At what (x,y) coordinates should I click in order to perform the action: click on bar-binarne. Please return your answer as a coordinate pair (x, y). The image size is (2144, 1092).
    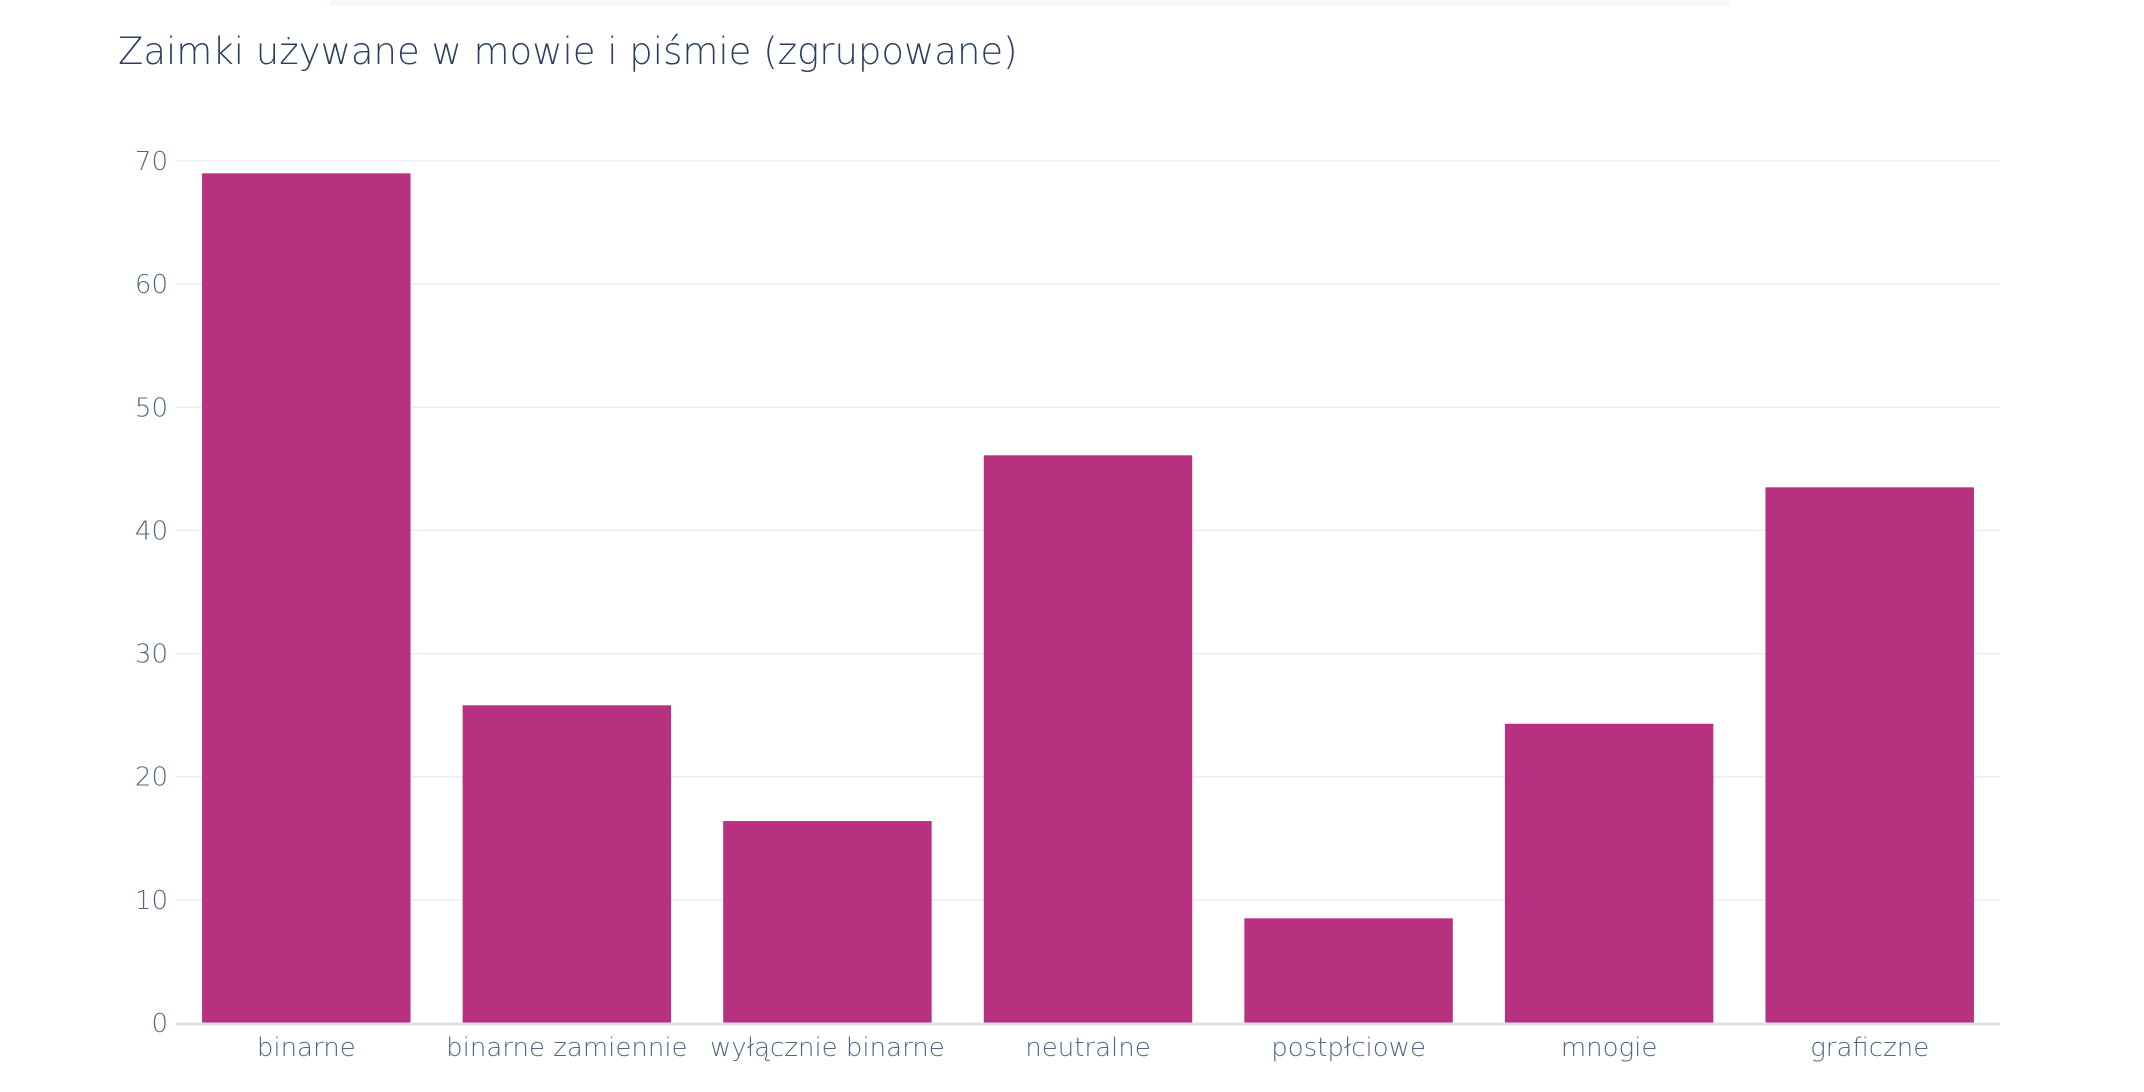
    Looking at the image, I should click on (306, 598).